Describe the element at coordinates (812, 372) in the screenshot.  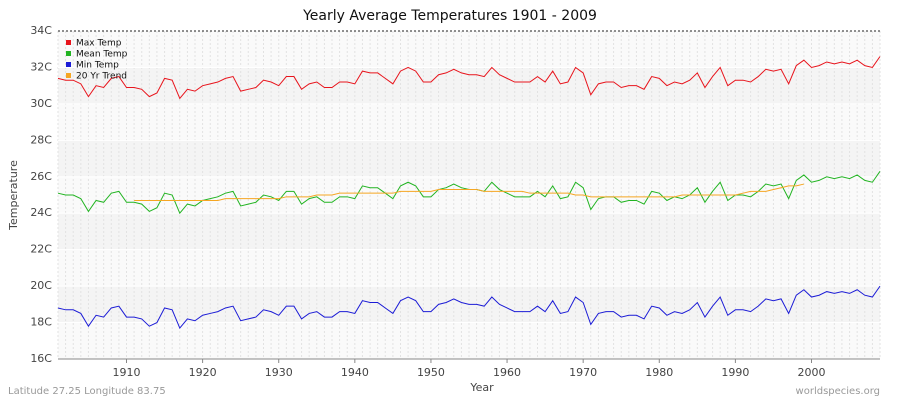
I see `x-tick-label: 2000` at that location.